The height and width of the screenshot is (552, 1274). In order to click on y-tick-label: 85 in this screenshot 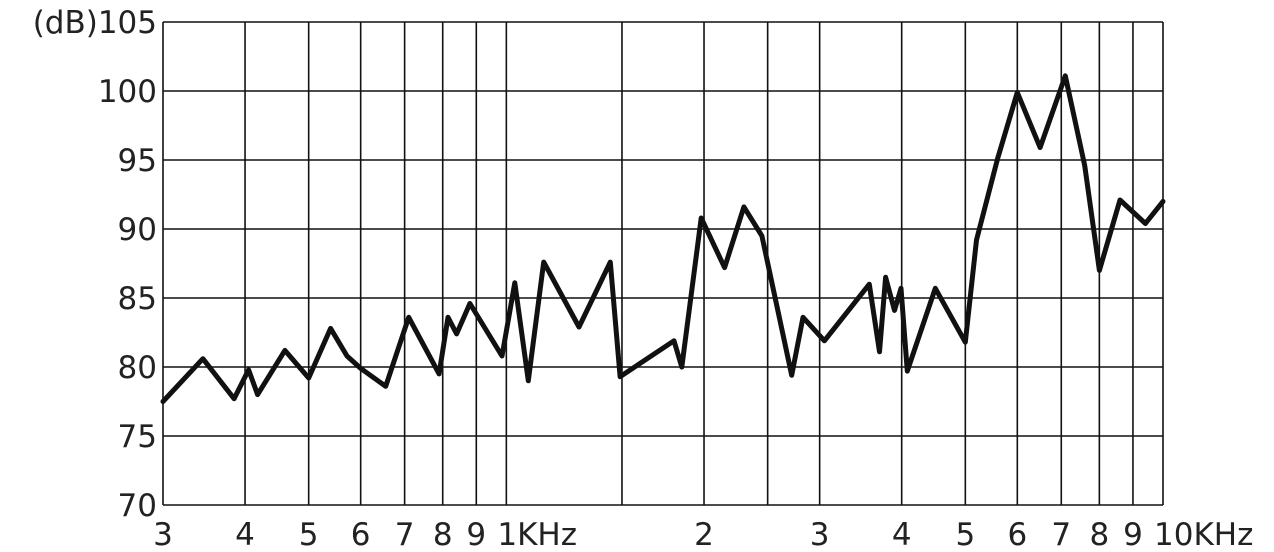, I will do `click(137, 299)`.